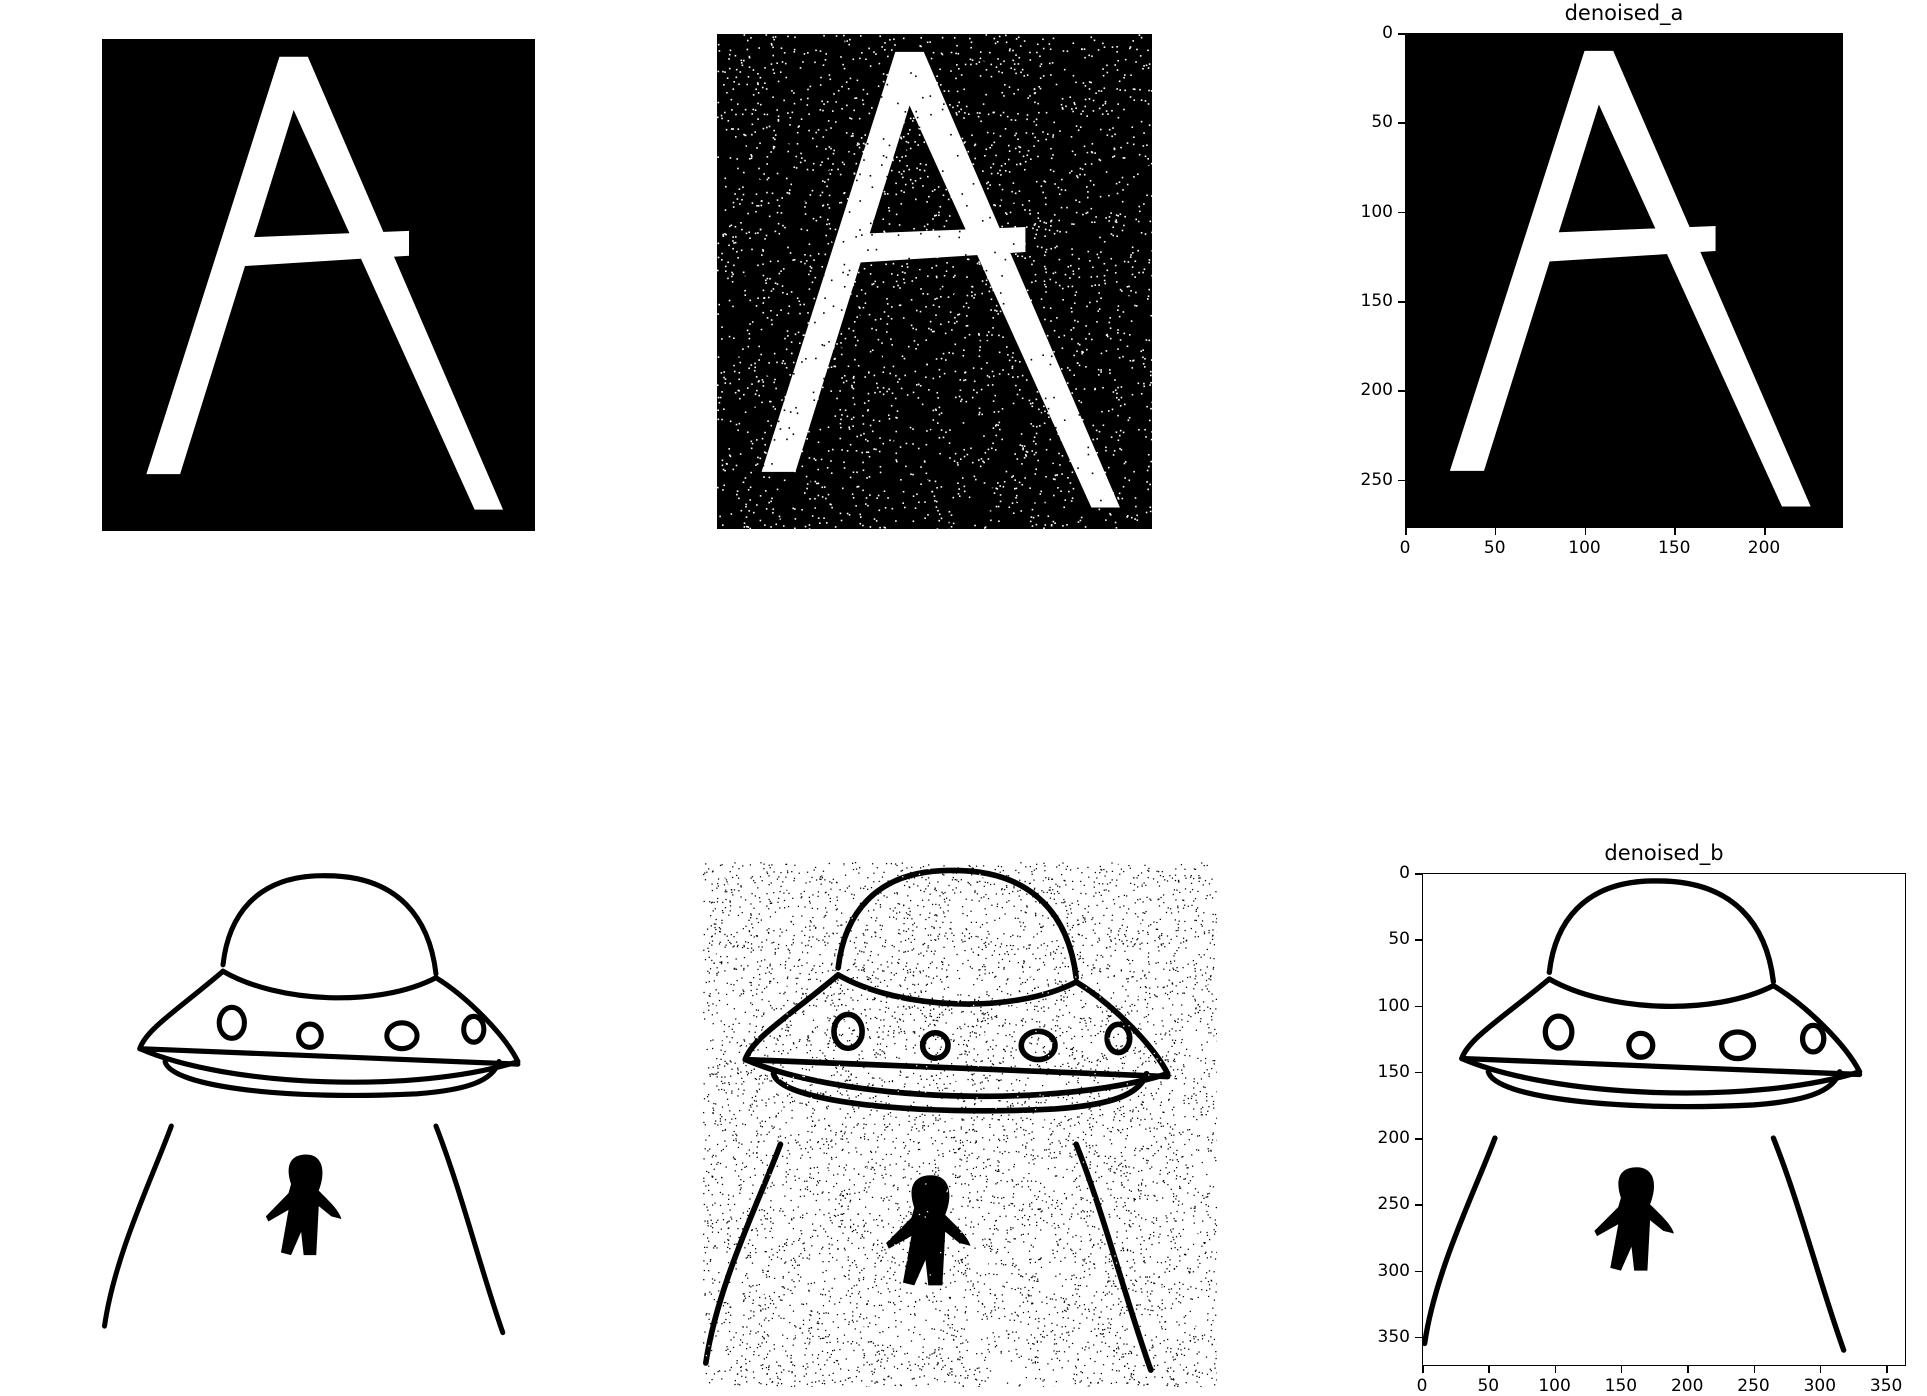 The height and width of the screenshot is (1396, 1927). What do you see at coordinates (1886, 1386) in the screenshot?
I see `x-tick-label: 350` at bounding box center [1886, 1386].